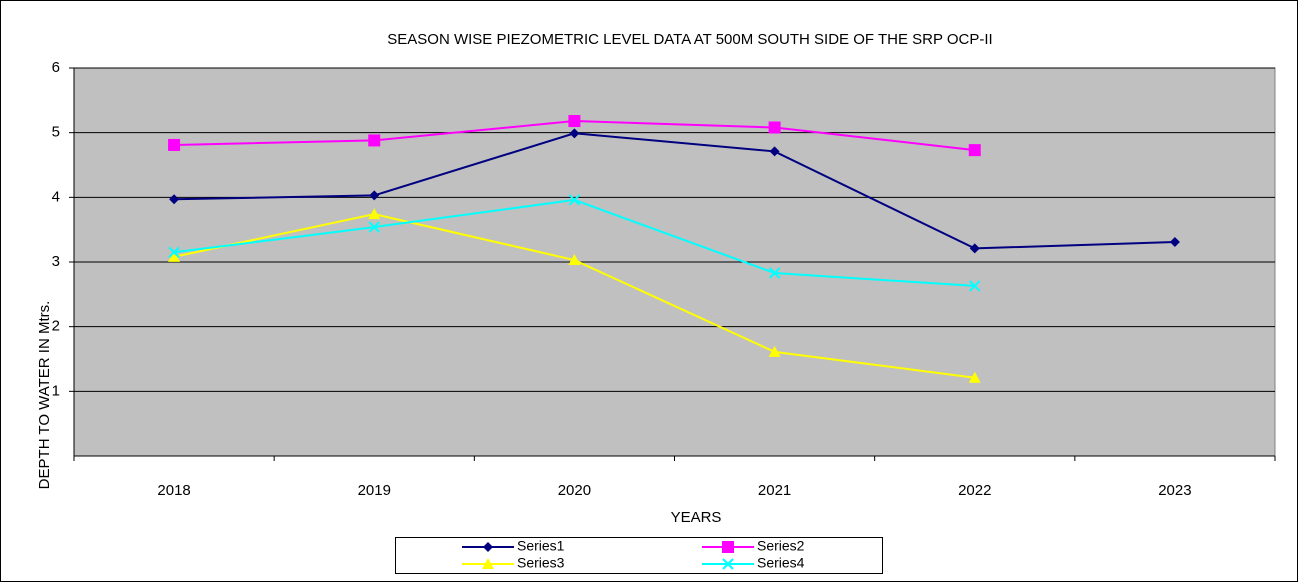  Describe the element at coordinates (1174, 490) in the screenshot. I see `x-tick-label: 2023` at that location.